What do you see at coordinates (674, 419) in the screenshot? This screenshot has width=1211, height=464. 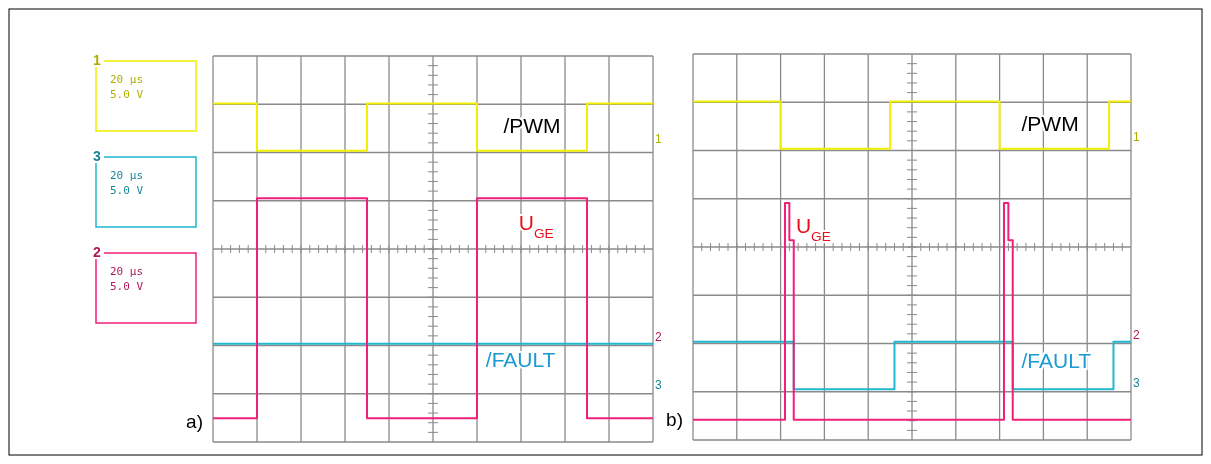 I see `text: b)` at bounding box center [674, 419].